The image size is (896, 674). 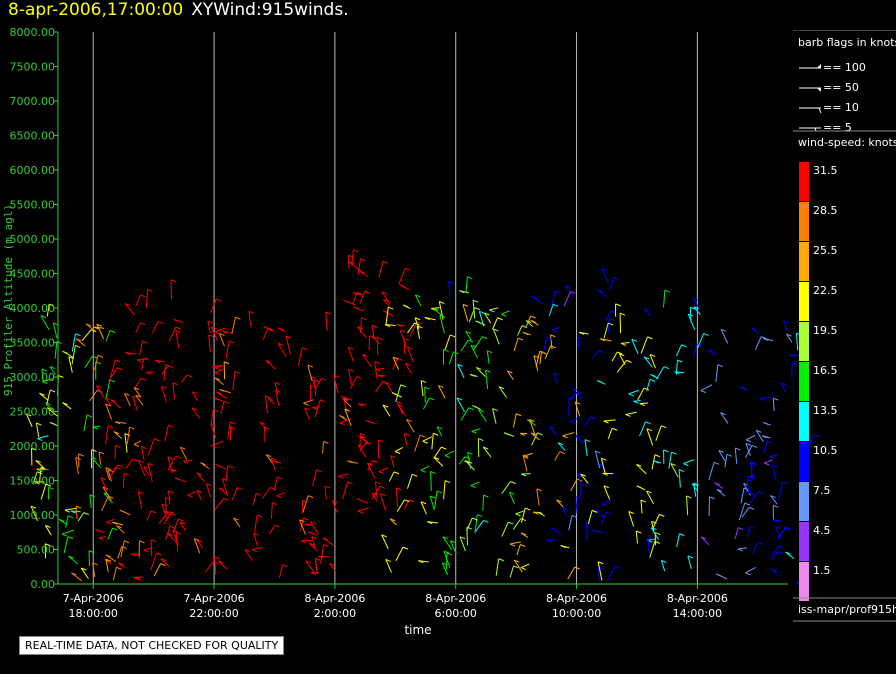 I want to click on x-tick-time: 14:00:00, so click(x=697, y=613).